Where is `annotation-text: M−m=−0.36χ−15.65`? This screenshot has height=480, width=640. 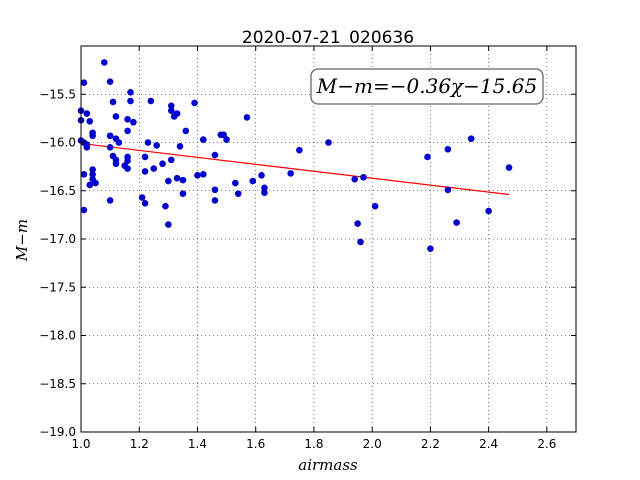 annotation-text: M−m=−0.36χ−15.65 is located at coordinates (426, 86).